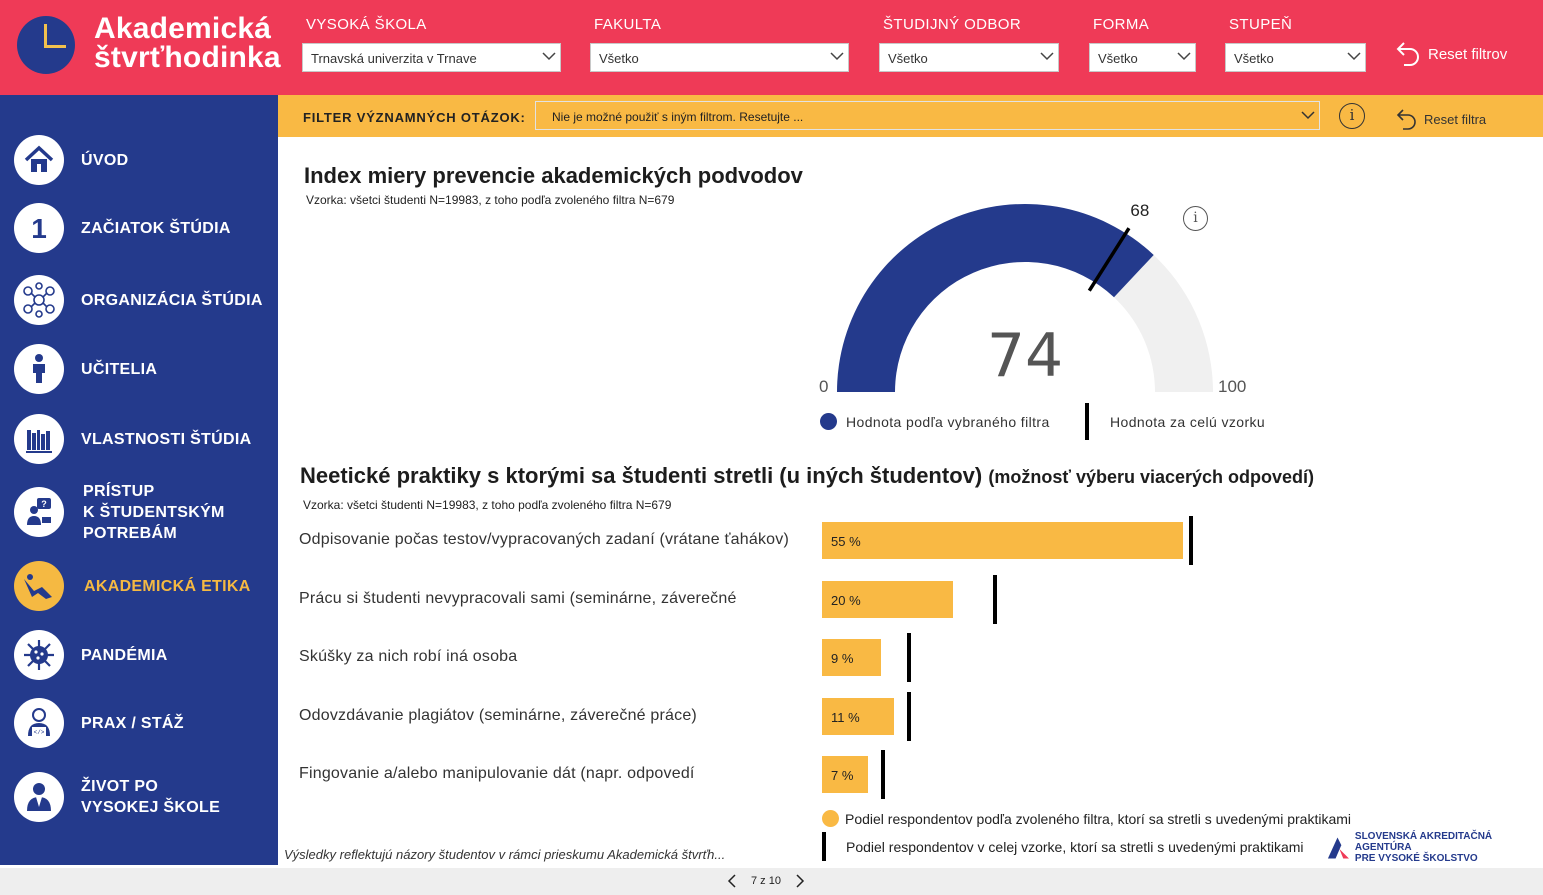 The width and height of the screenshot is (1543, 895). I want to click on gauge-value-label: 74, so click(1025, 356).